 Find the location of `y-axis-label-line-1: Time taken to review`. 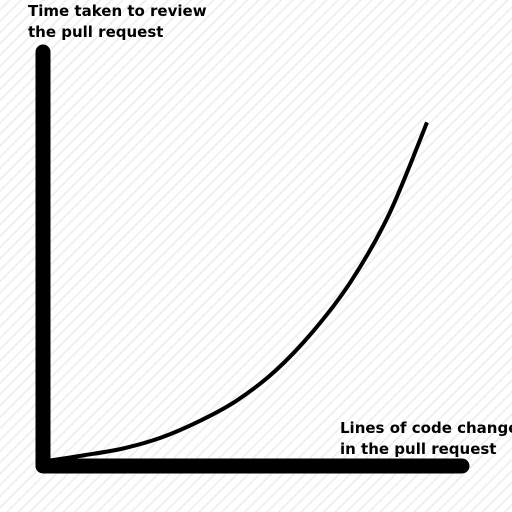

y-axis-label-line-1: Time taken to review is located at coordinates (117, 11).